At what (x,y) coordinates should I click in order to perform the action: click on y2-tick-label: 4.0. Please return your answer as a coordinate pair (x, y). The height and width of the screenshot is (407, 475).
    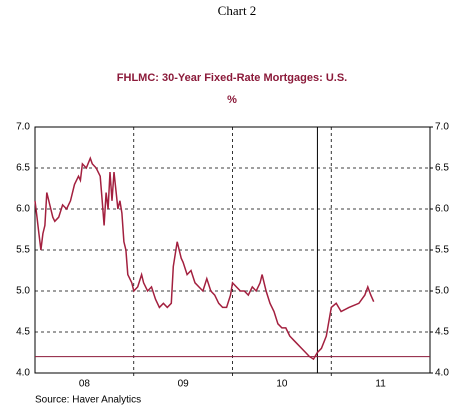
    Looking at the image, I should click on (442, 373).